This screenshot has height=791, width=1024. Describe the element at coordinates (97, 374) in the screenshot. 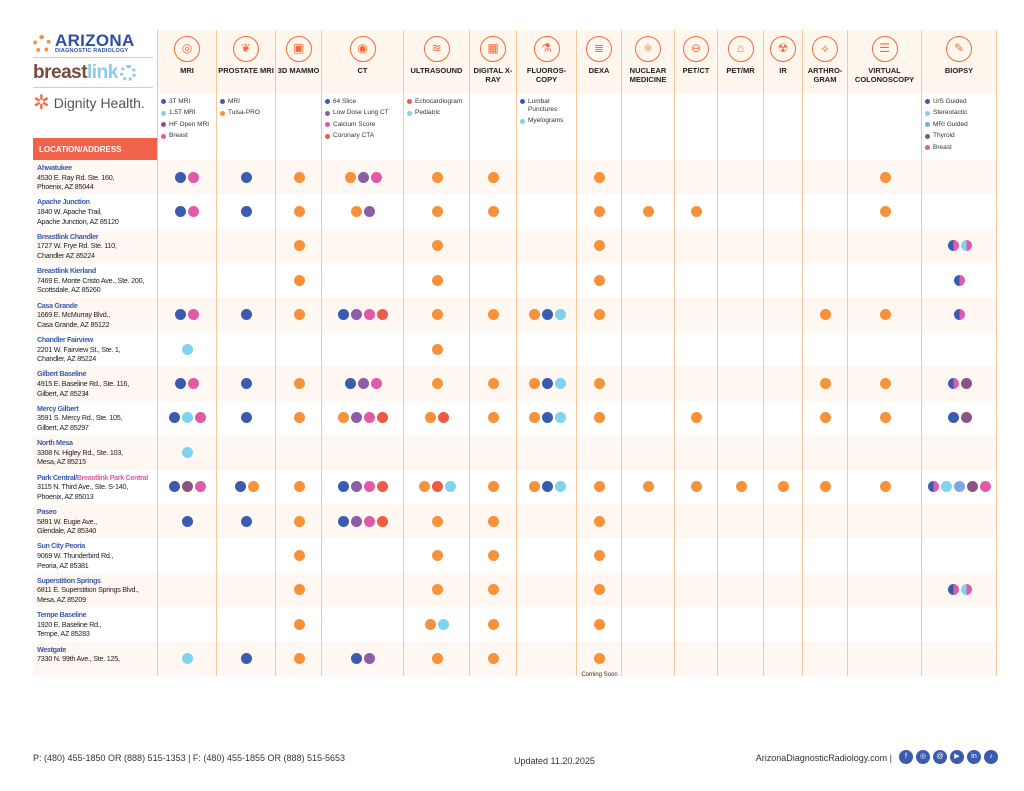

I see `location-name: Gilbert Baseline` at that location.